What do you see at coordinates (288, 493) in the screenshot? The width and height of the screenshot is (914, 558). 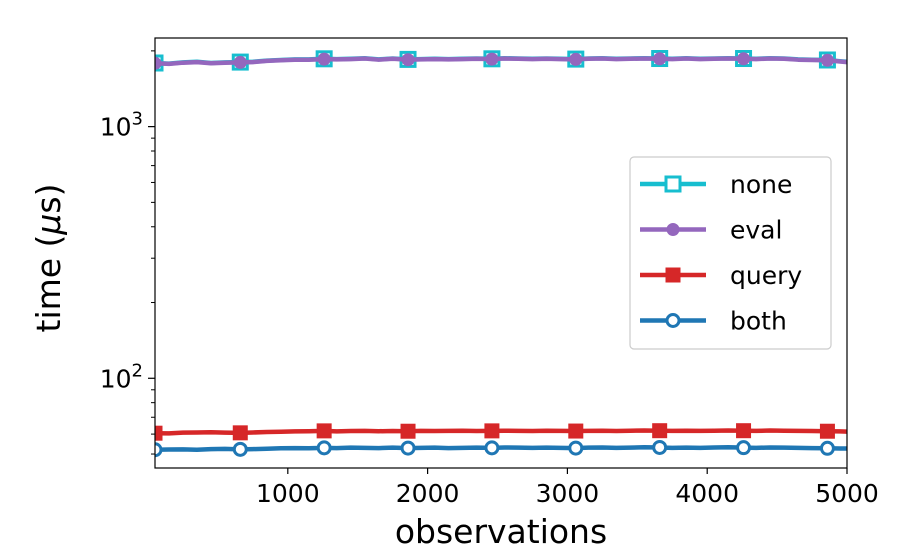 I see `x-tick-label: 1000` at bounding box center [288, 493].